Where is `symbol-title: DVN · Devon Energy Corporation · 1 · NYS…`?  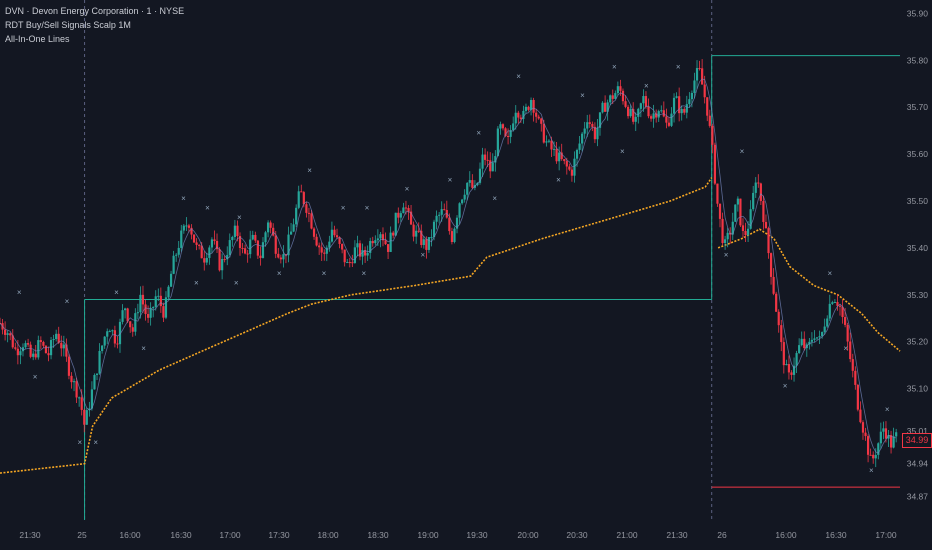 symbol-title: DVN · Devon Energy Corporation · 1 · NYS… is located at coordinates (95, 11).